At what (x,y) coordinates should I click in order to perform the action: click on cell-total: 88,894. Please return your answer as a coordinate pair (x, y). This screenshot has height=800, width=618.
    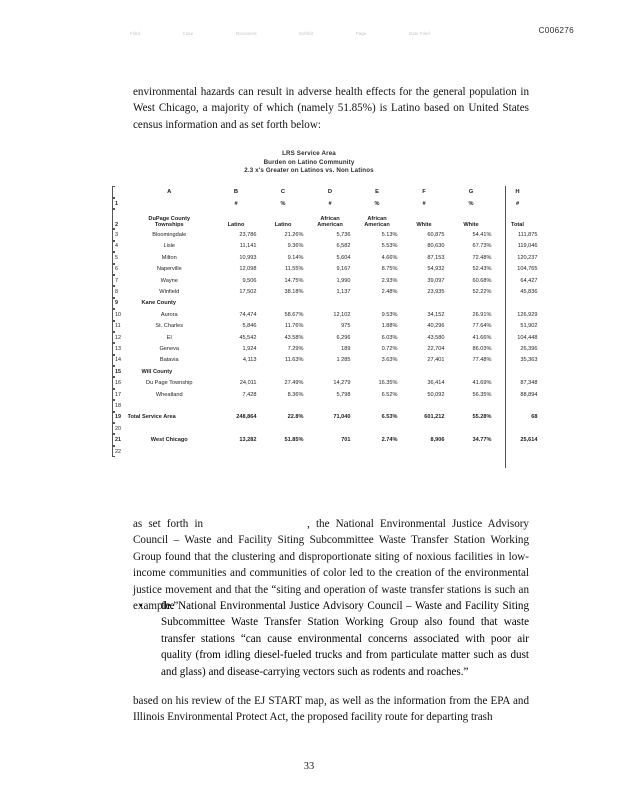
    Looking at the image, I should click on (529, 394).